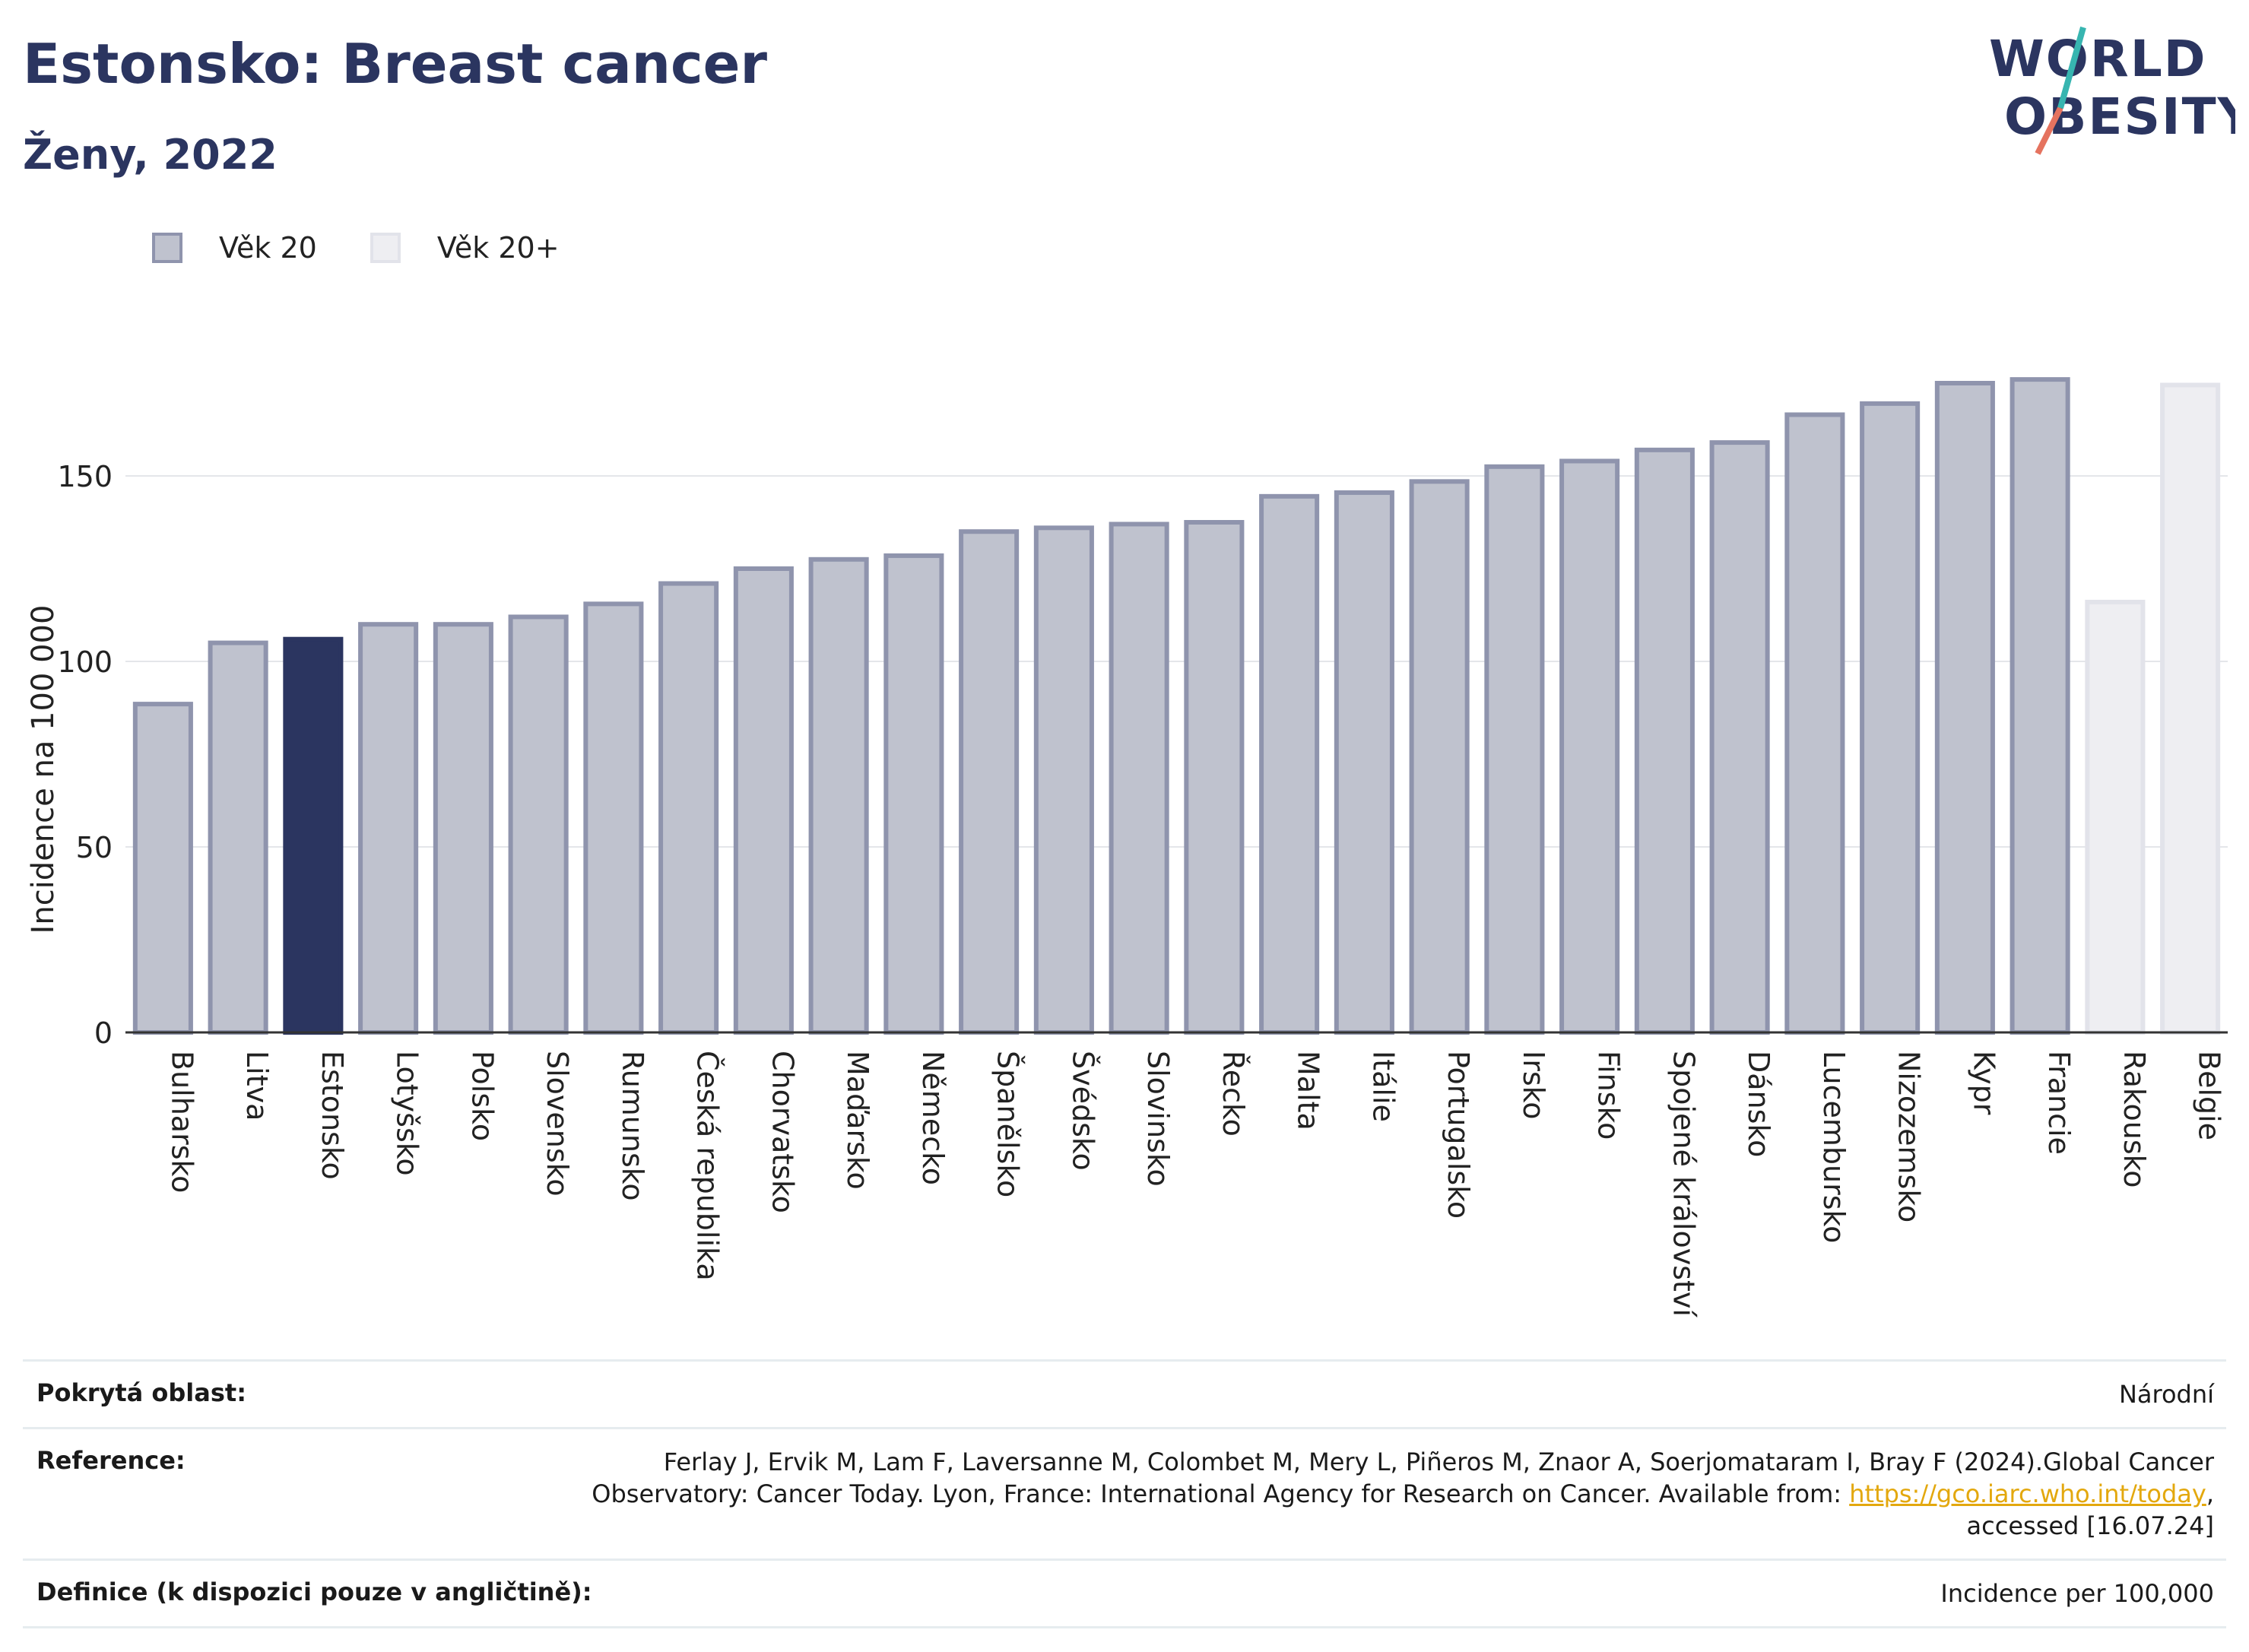 The width and height of the screenshot is (2249, 1652). I want to click on bar-portugalsko, so click(1439, 757).